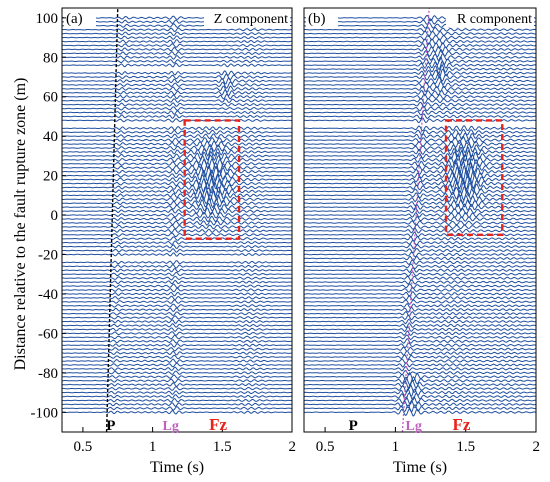 Image resolution: width=550 pixels, height=482 pixels. What do you see at coordinates (322, 18) in the screenshot?
I see `panel-b-label-bg` at bounding box center [322, 18].